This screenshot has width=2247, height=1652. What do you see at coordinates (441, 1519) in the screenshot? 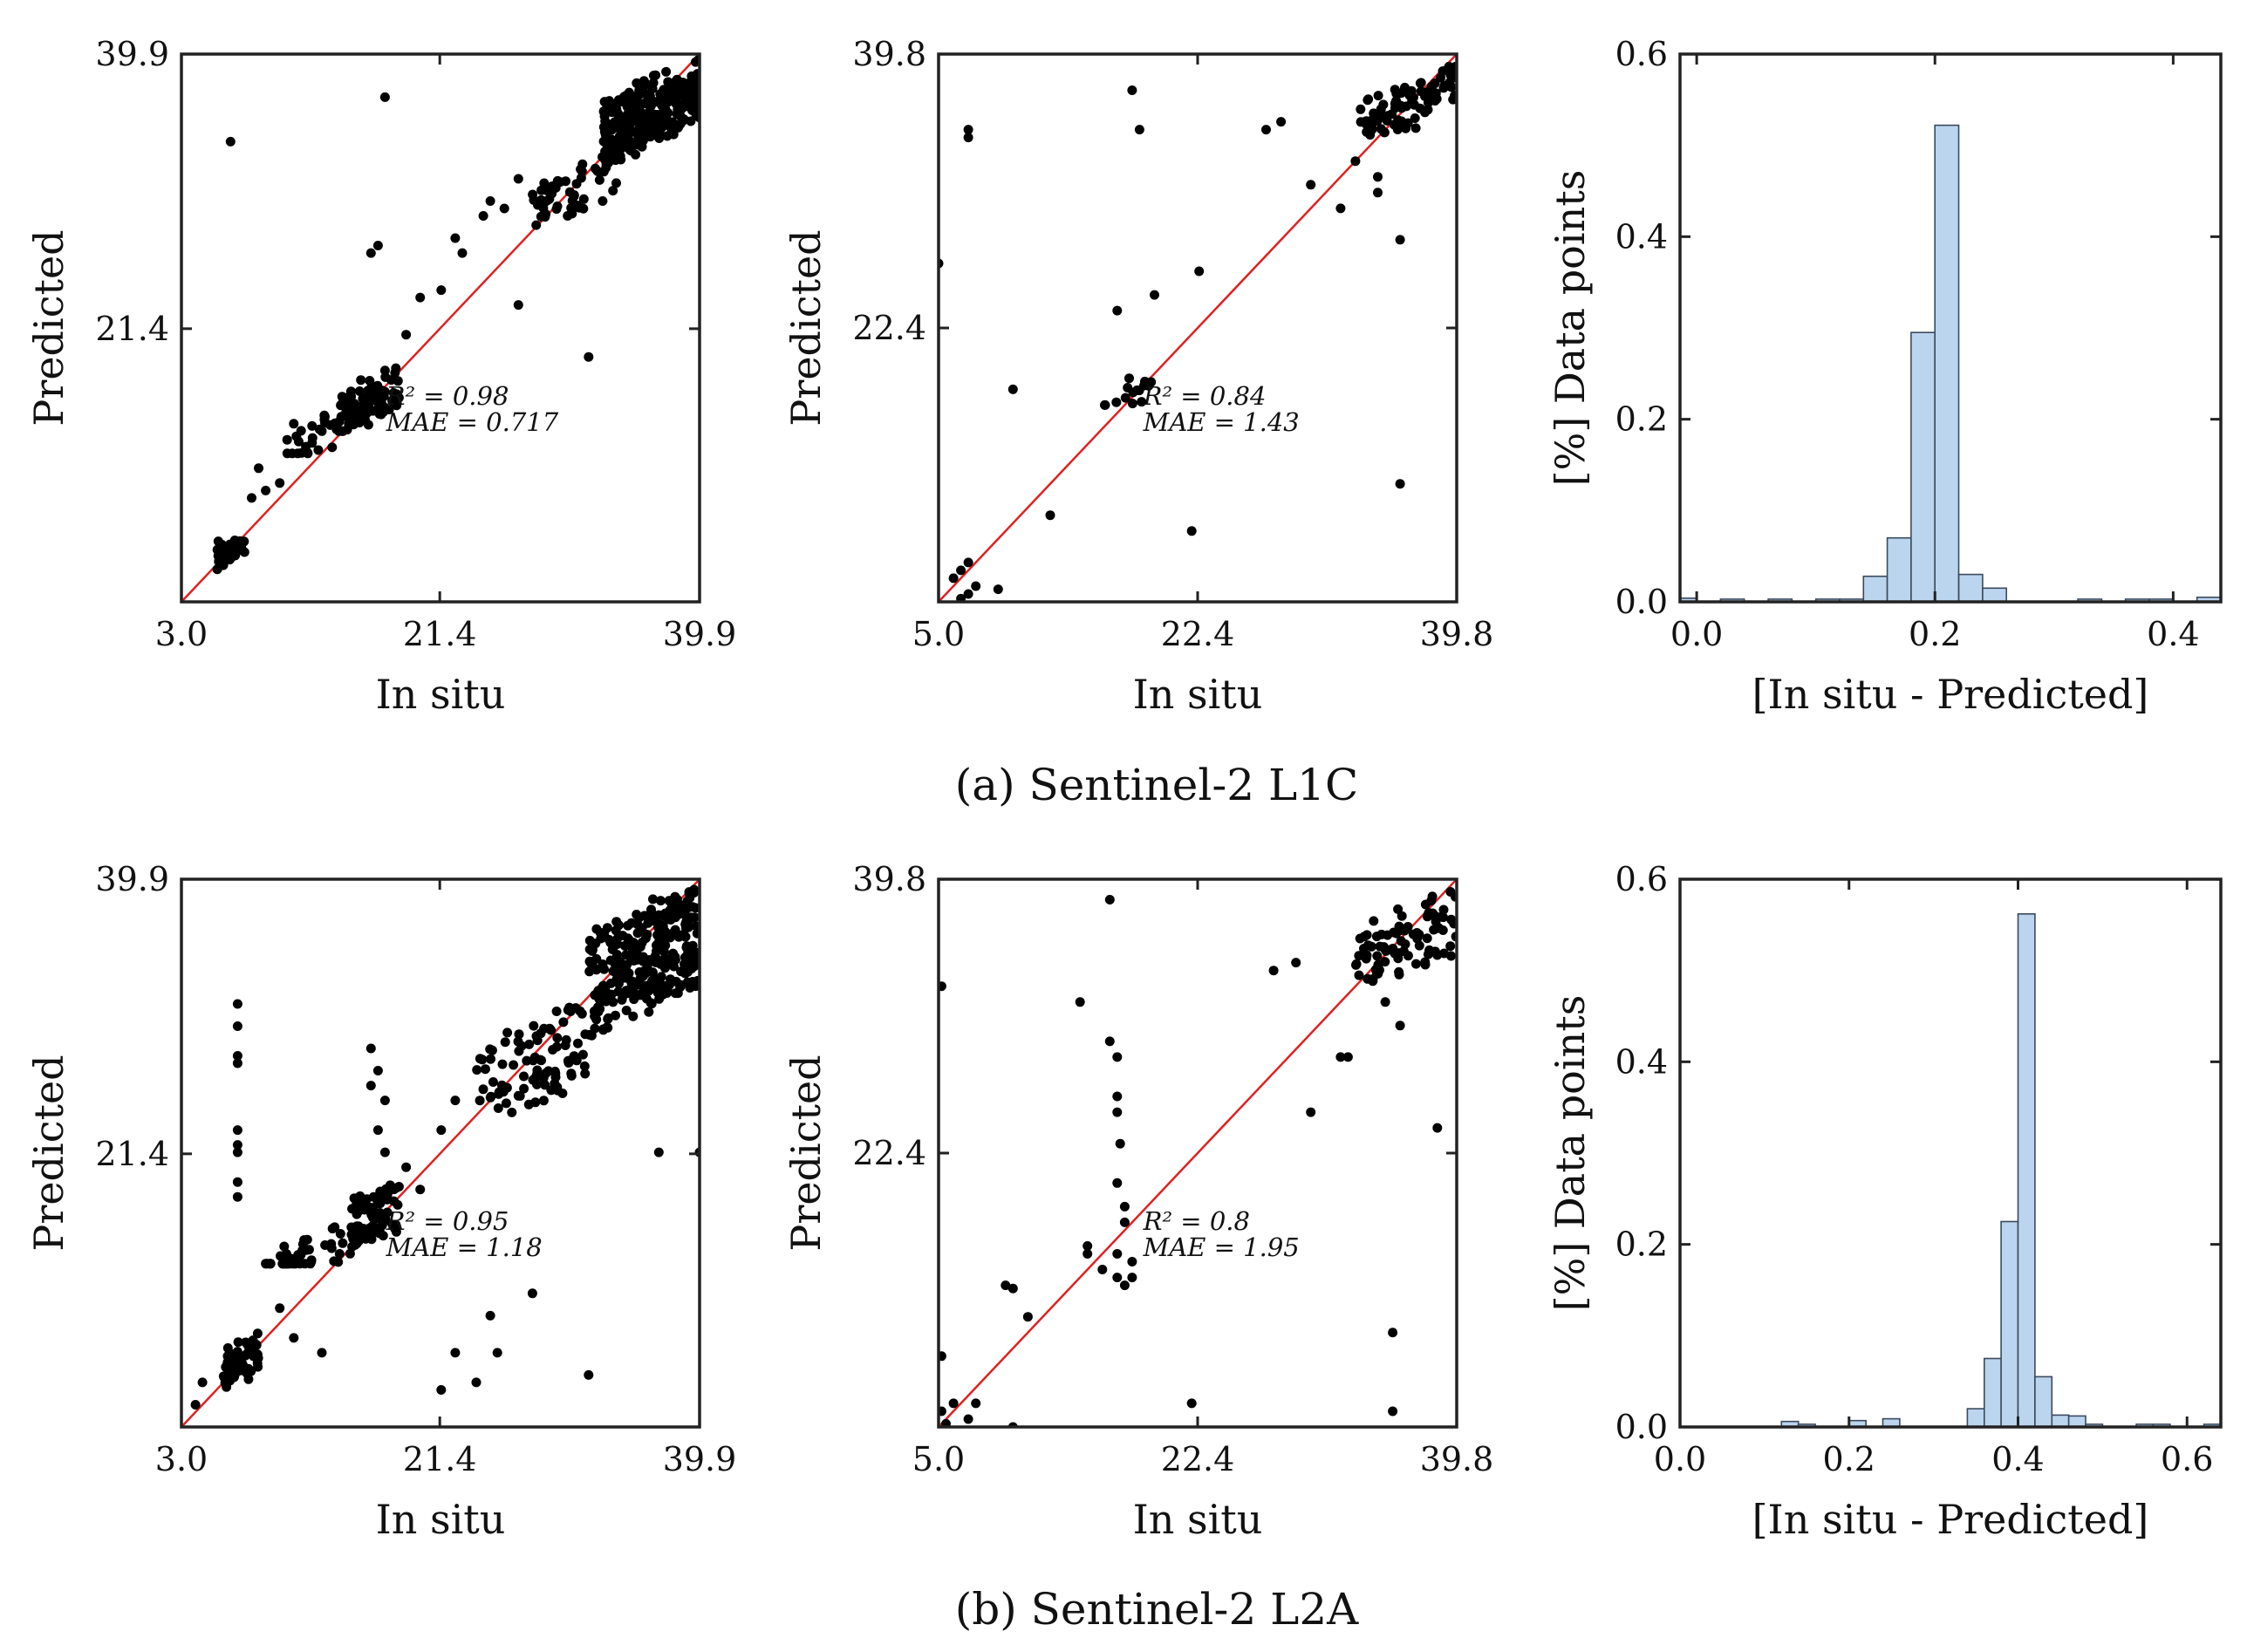
I see `x-axis-label: In situ` at bounding box center [441, 1519].